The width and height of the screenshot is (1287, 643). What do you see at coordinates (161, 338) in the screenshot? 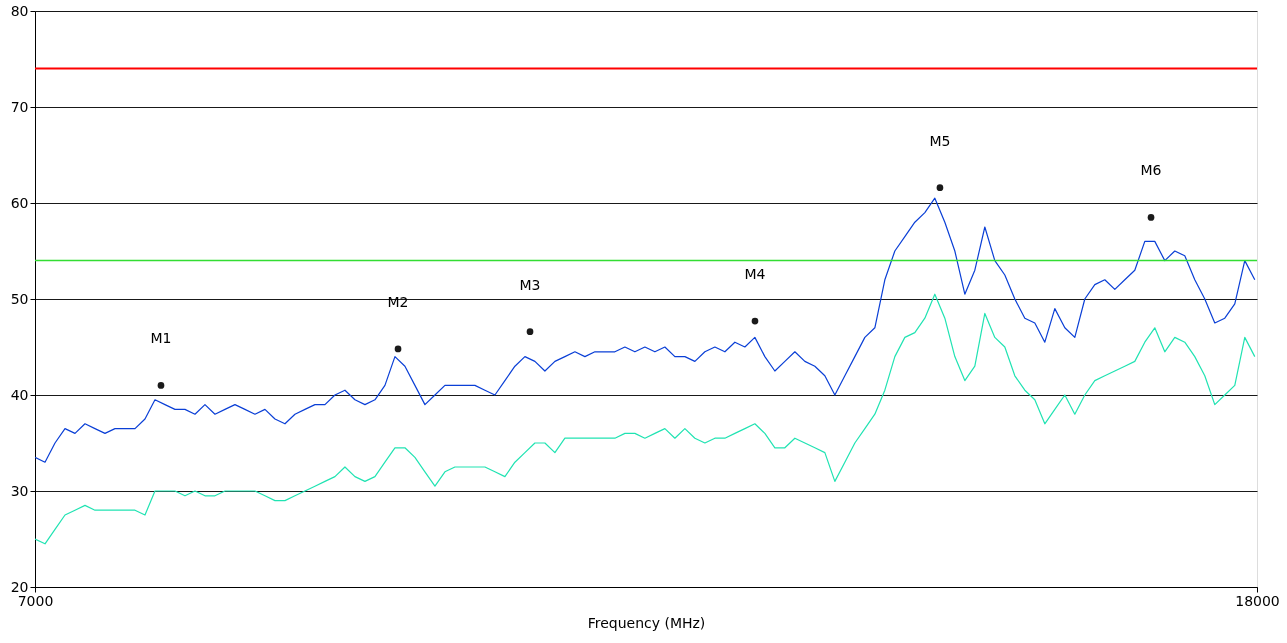
I see `annotation: M1` at bounding box center [161, 338].